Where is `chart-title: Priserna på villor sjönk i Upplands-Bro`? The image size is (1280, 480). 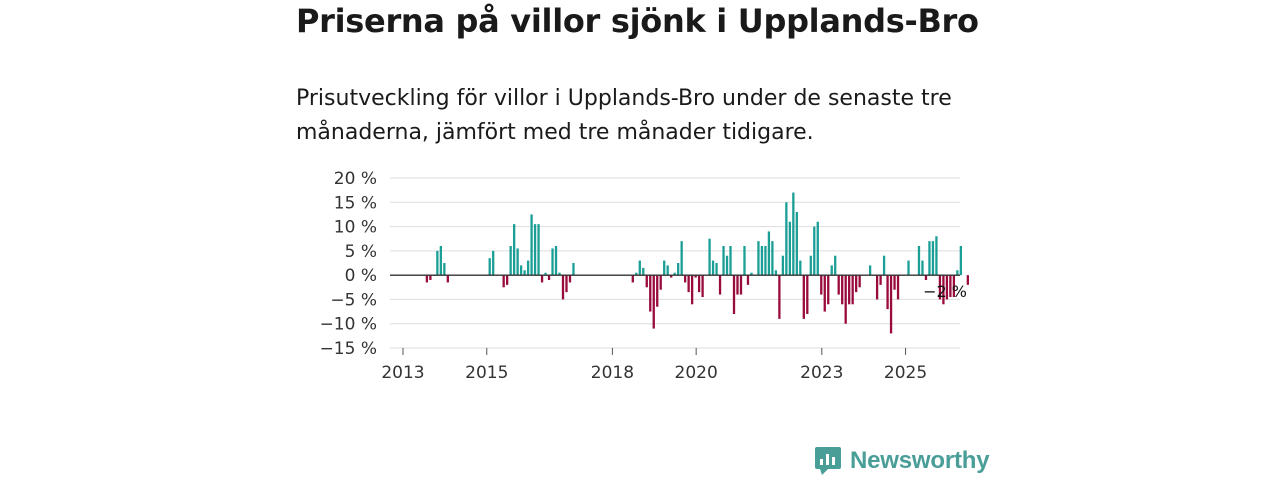
chart-title: Priserna på villor sjönk i Upplands-Bro is located at coordinates (637, 21).